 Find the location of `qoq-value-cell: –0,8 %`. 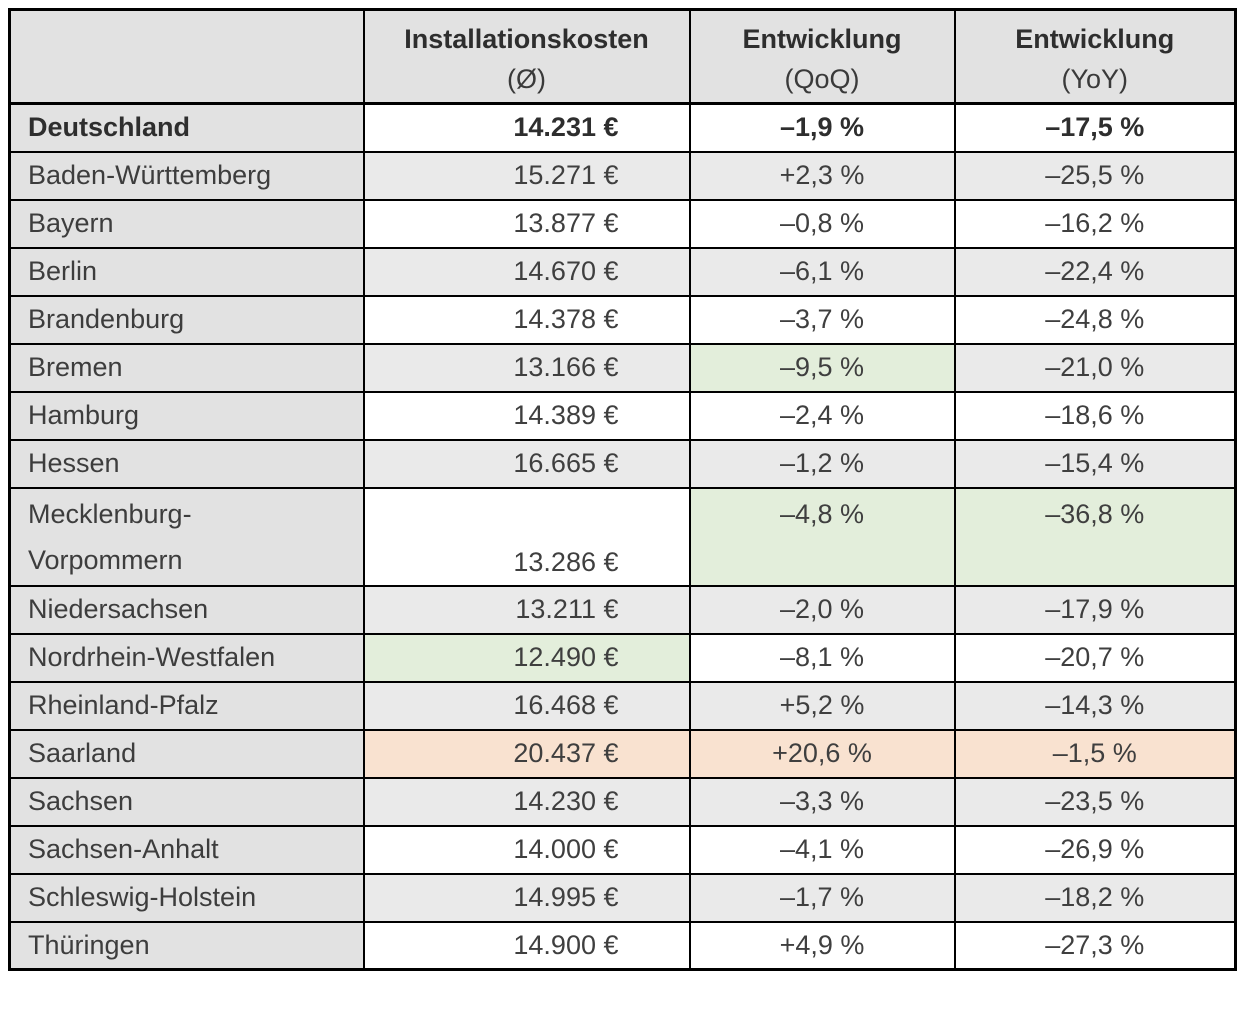

qoq-value-cell: –0,8 % is located at coordinates (822, 223).